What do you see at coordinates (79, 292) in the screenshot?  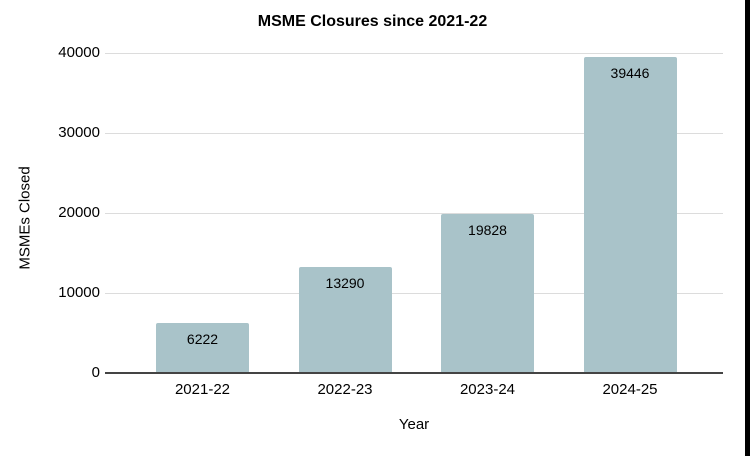 I see `y-tick-label: 10000` at bounding box center [79, 292].